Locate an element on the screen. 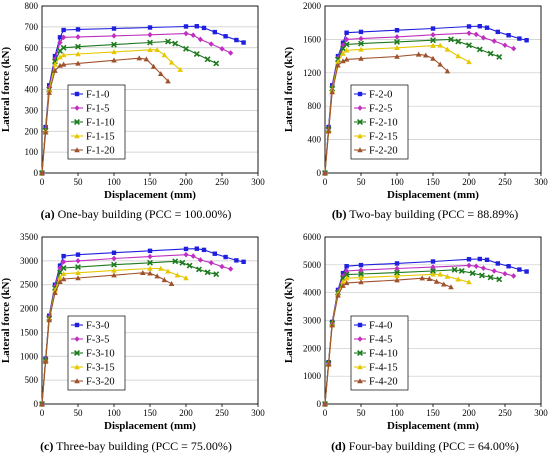 The image size is (550, 462). y-tick-label: 400 is located at coordinates (32, 90).